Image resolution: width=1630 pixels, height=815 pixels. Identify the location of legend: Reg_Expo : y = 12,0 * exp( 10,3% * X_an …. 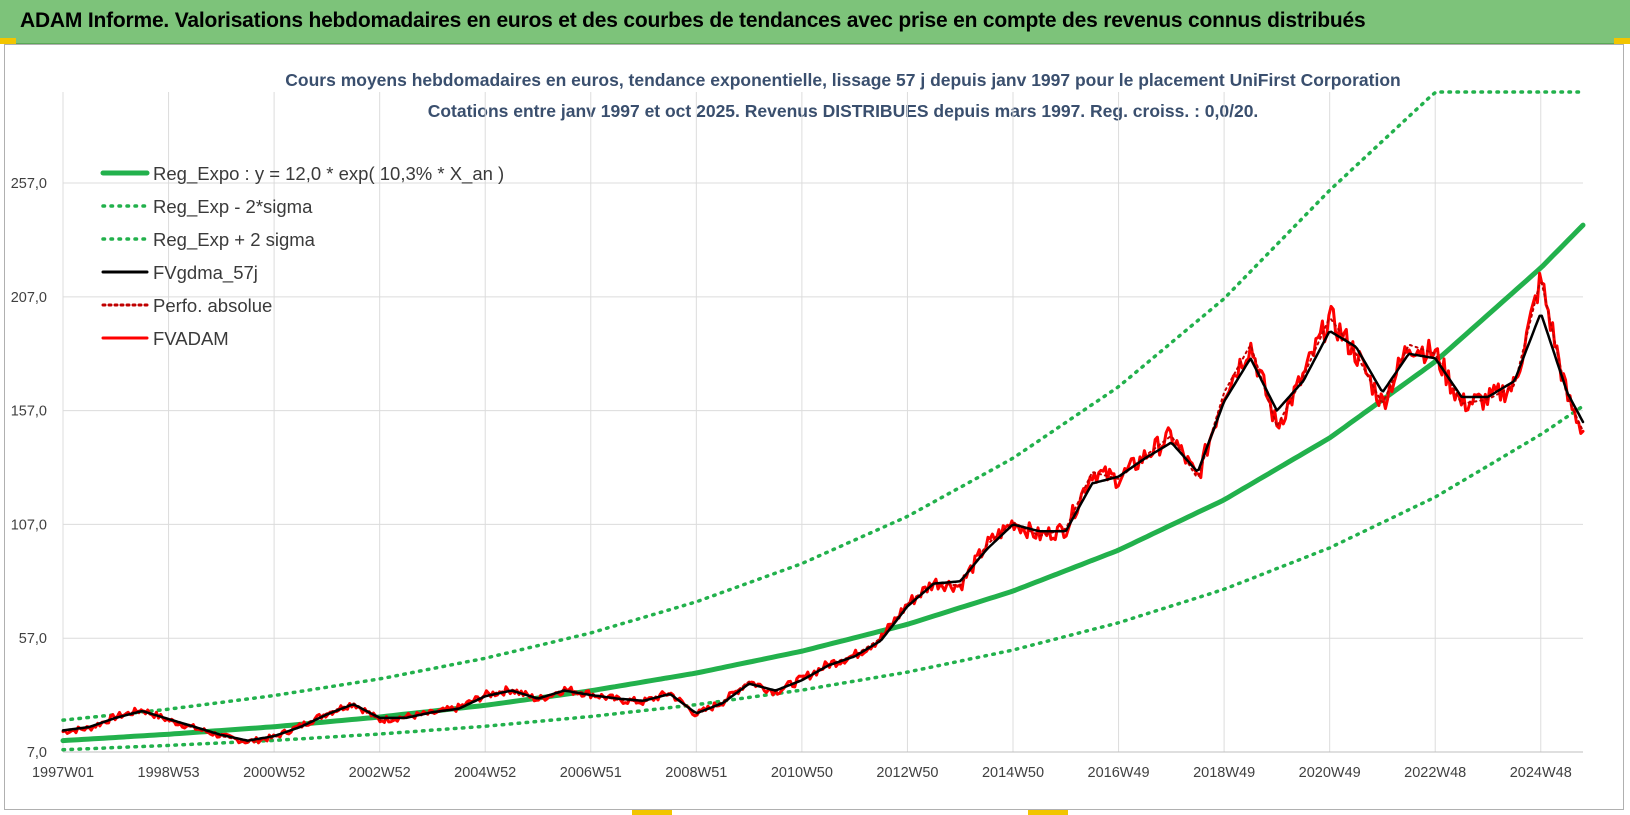
(302, 256).